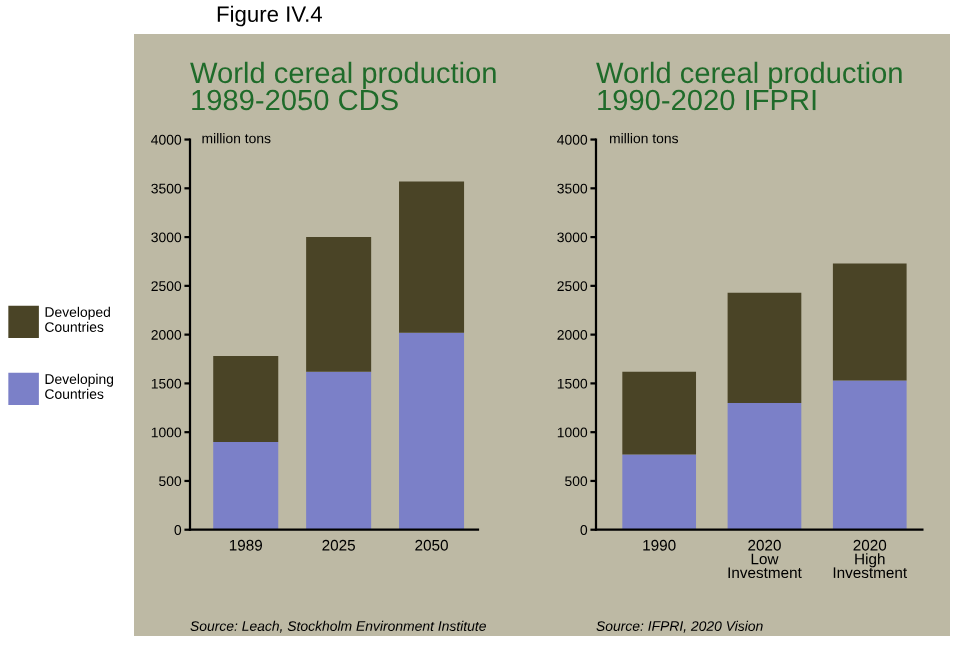 The image size is (960, 646). I want to click on text: Figure IV.4, so click(270, 16).